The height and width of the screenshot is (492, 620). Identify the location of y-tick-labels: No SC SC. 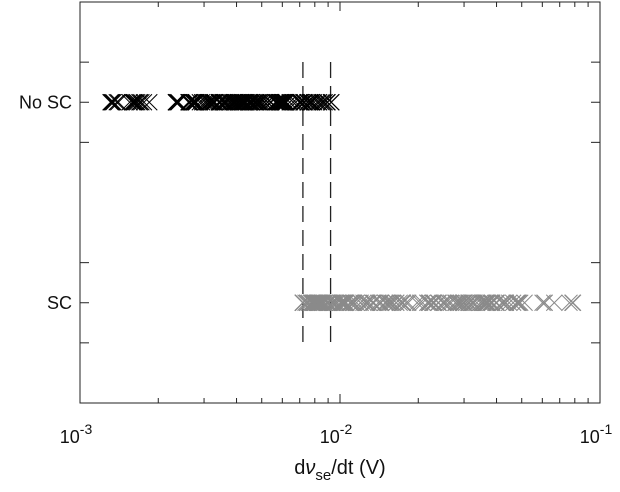
(45, 202).